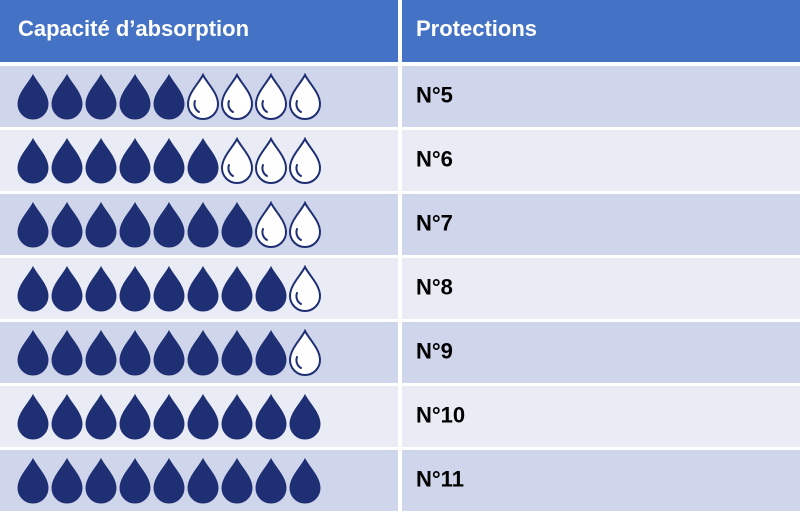 Image resolution: width=800 pixels, height=520 pixels. What do you see at coordinates (434, 222) in the screenshot?
I see `protection-label: N°7` at bounding box center [434, 222].